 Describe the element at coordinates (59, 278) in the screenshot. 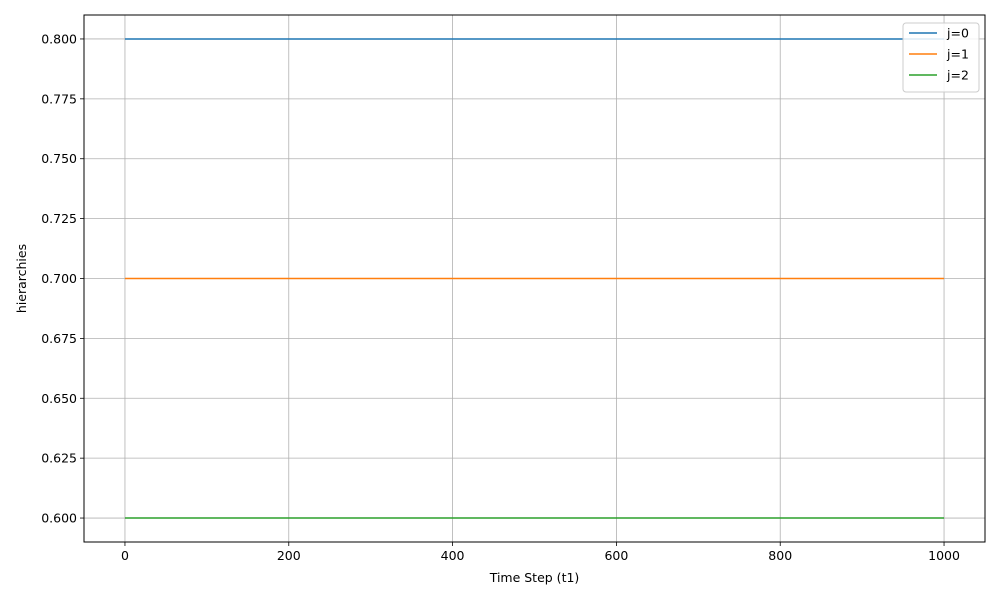

I see `y-tick-label: 0.700` at that location.